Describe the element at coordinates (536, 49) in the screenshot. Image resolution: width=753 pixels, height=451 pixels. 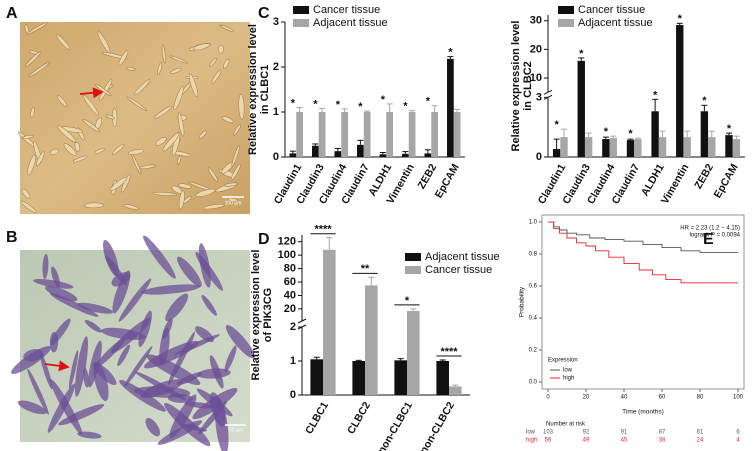
I see `y-tick-label: 20` at that location.